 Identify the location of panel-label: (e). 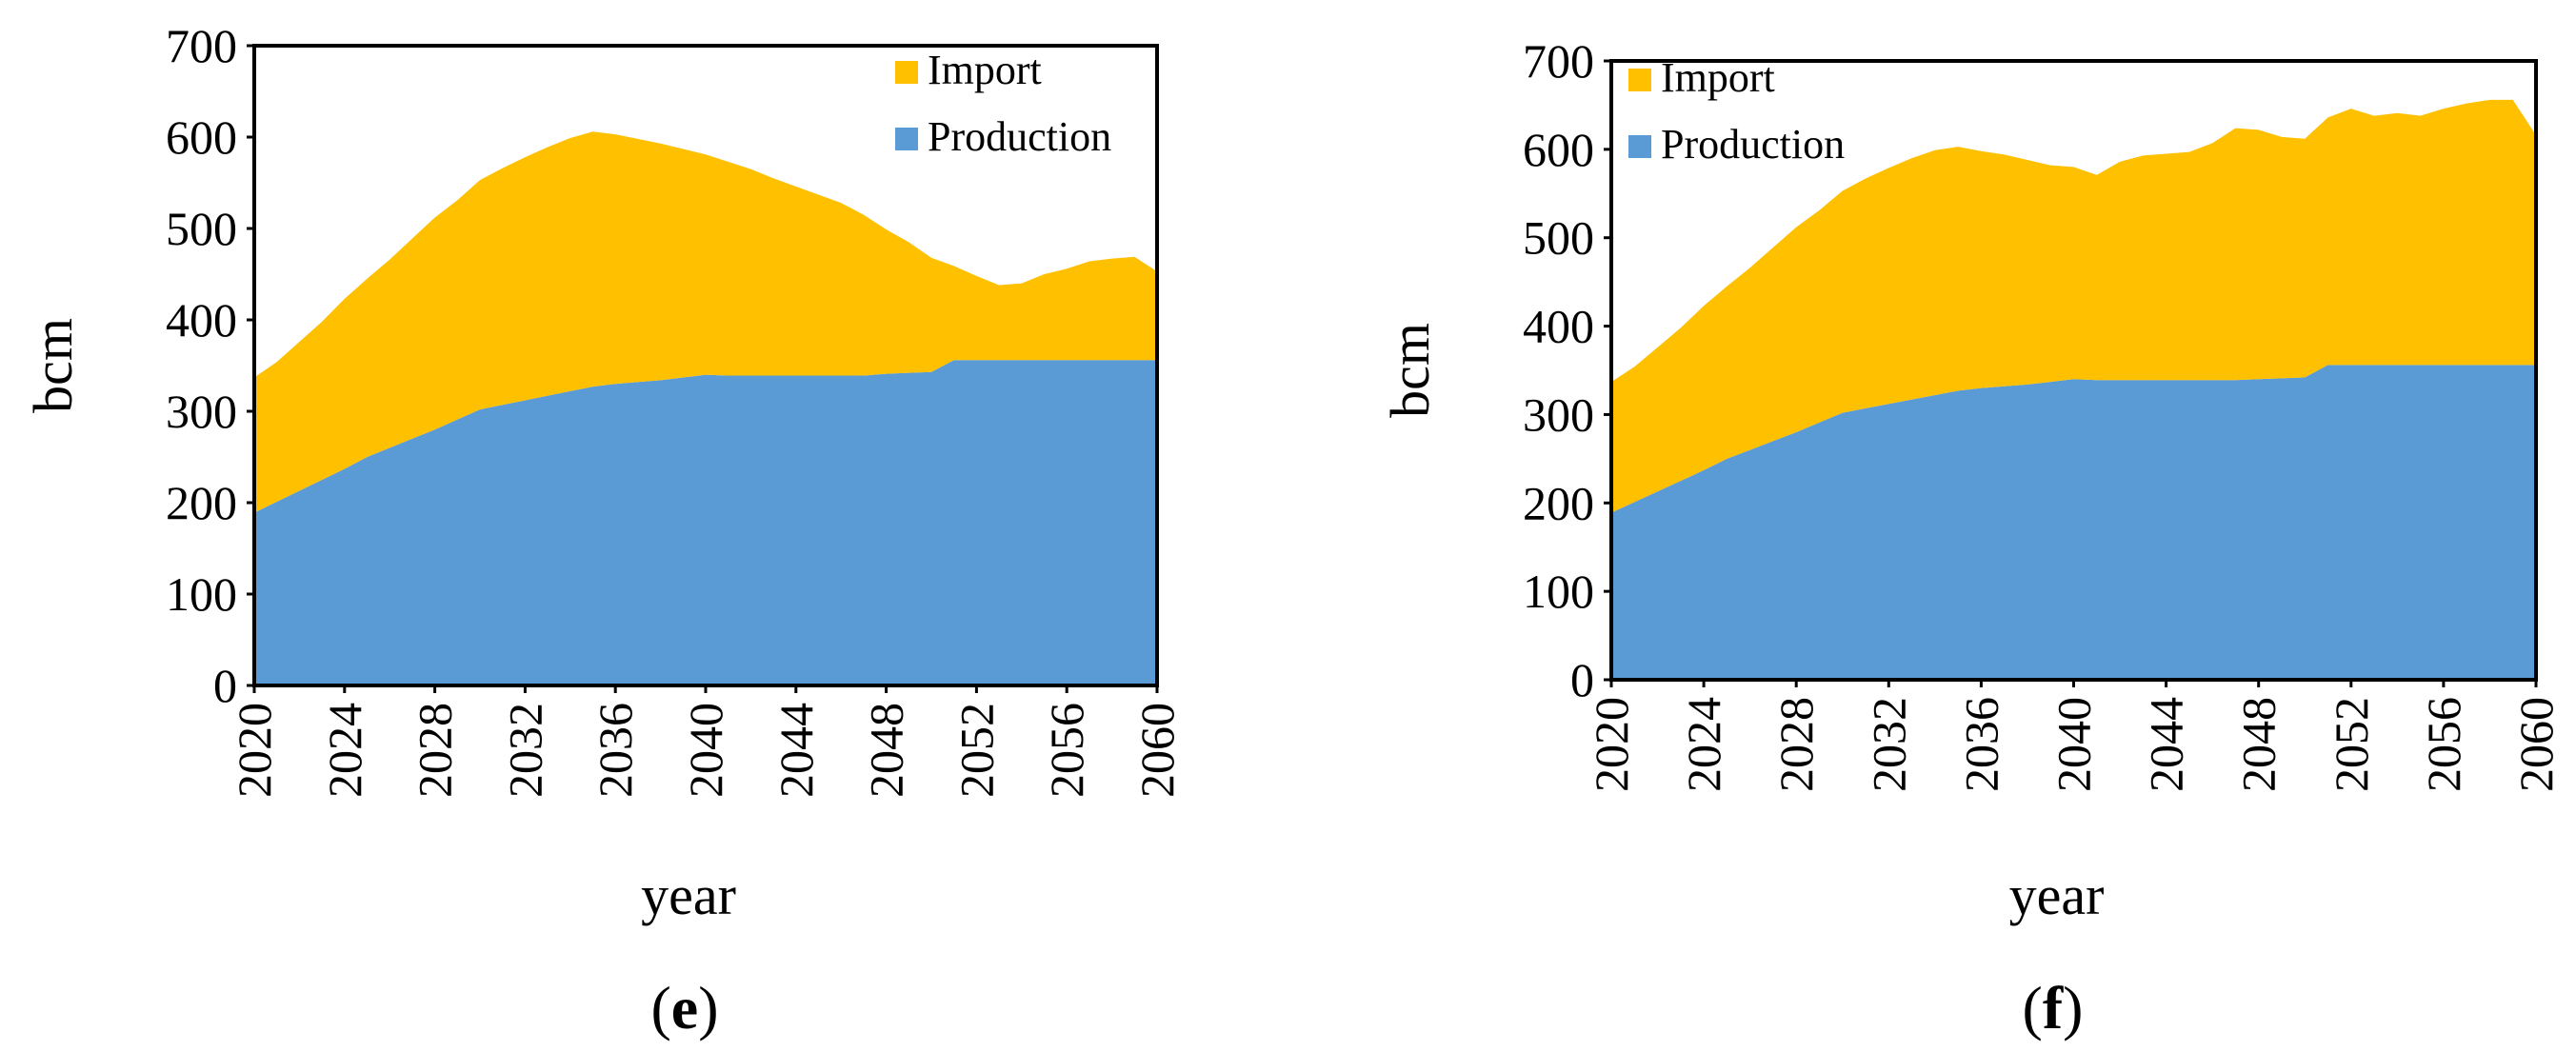
(684, 1008).